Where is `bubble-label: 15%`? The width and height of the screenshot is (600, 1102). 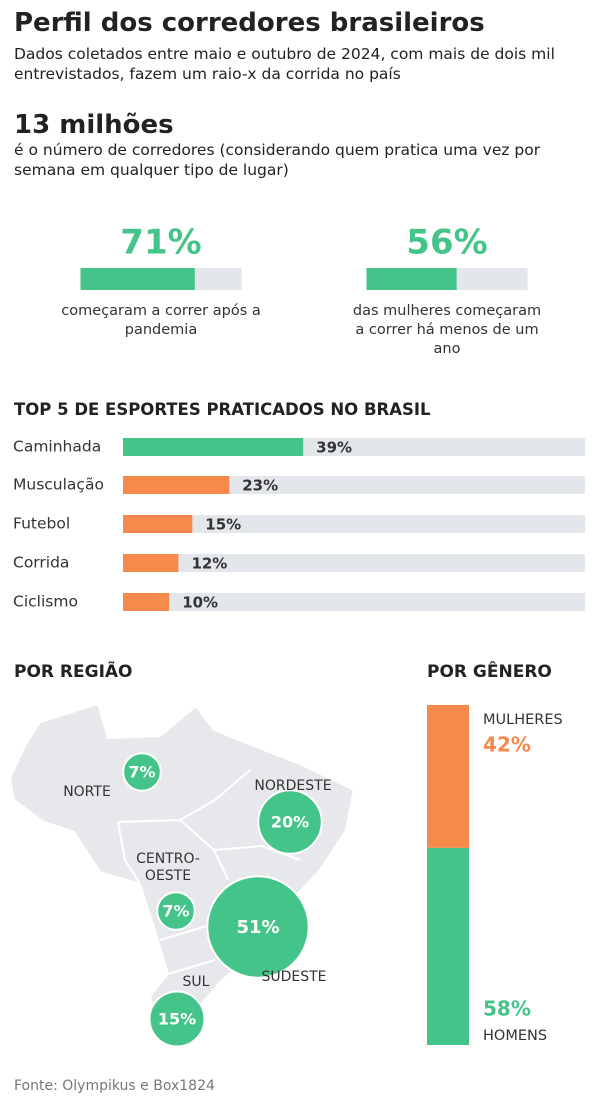 bubble-label: 15% is located at coordinates (177, 1019).